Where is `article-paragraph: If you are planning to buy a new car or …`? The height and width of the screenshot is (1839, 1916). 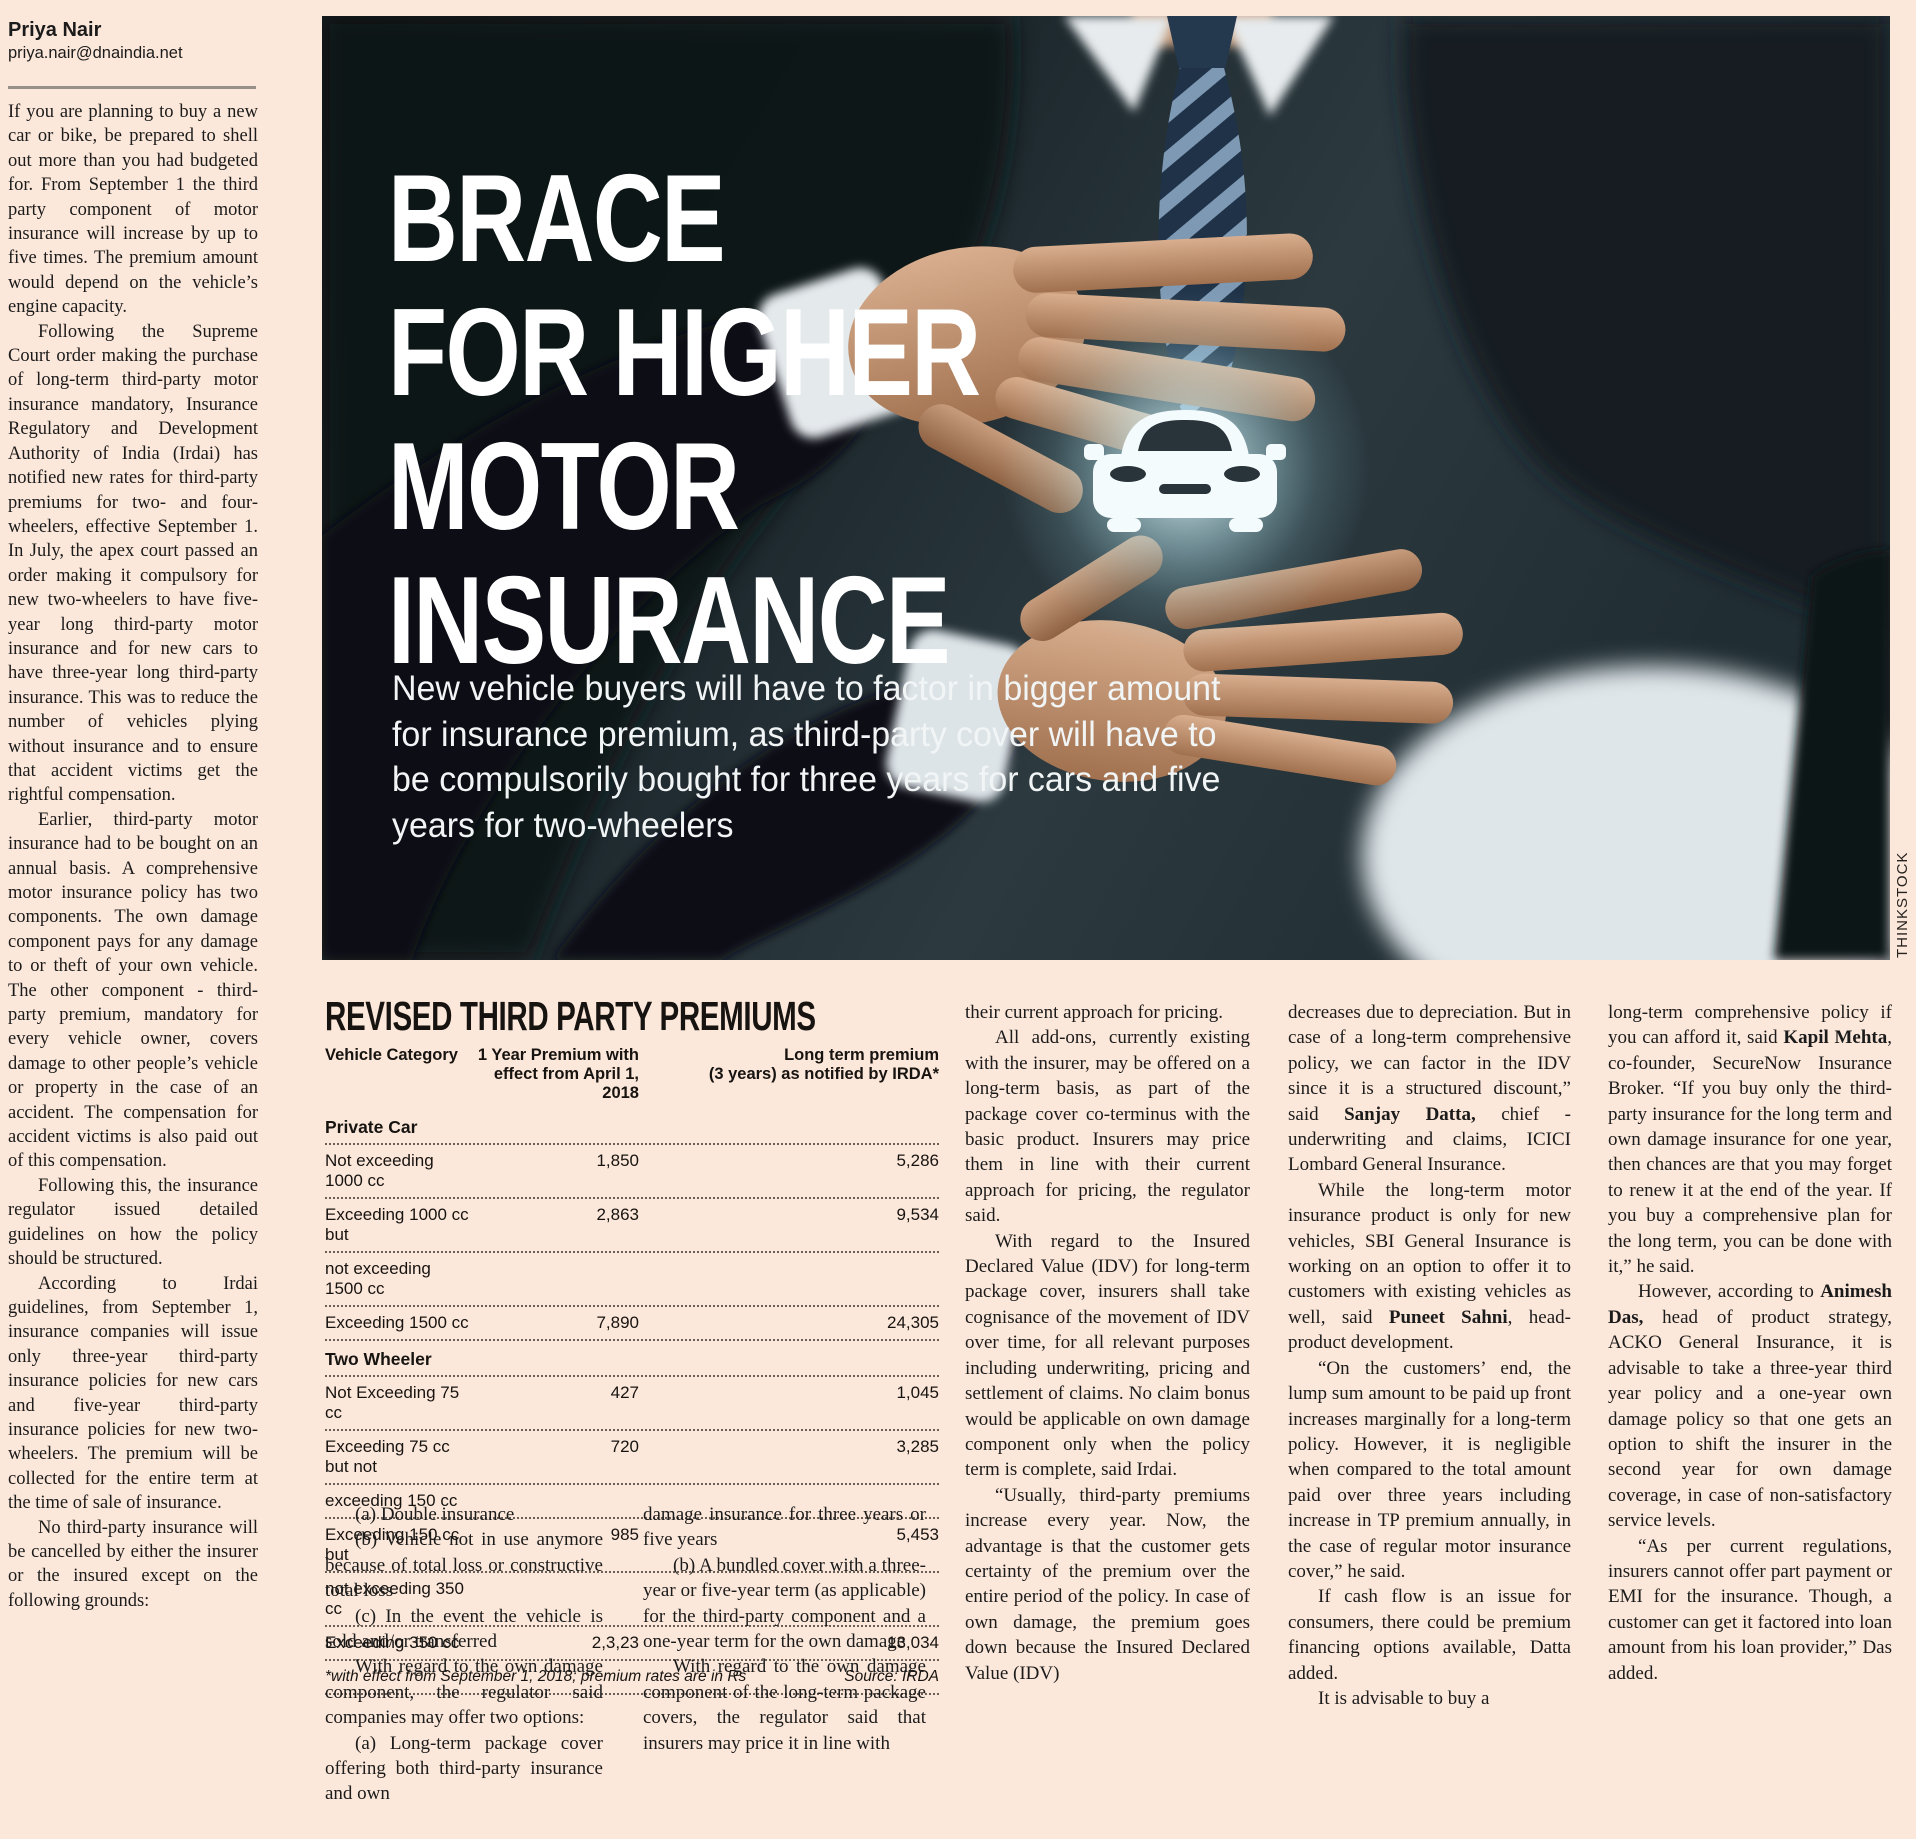 article-paragraph: If you are planning to buy a new car or … is located at coordinates (133, 210).